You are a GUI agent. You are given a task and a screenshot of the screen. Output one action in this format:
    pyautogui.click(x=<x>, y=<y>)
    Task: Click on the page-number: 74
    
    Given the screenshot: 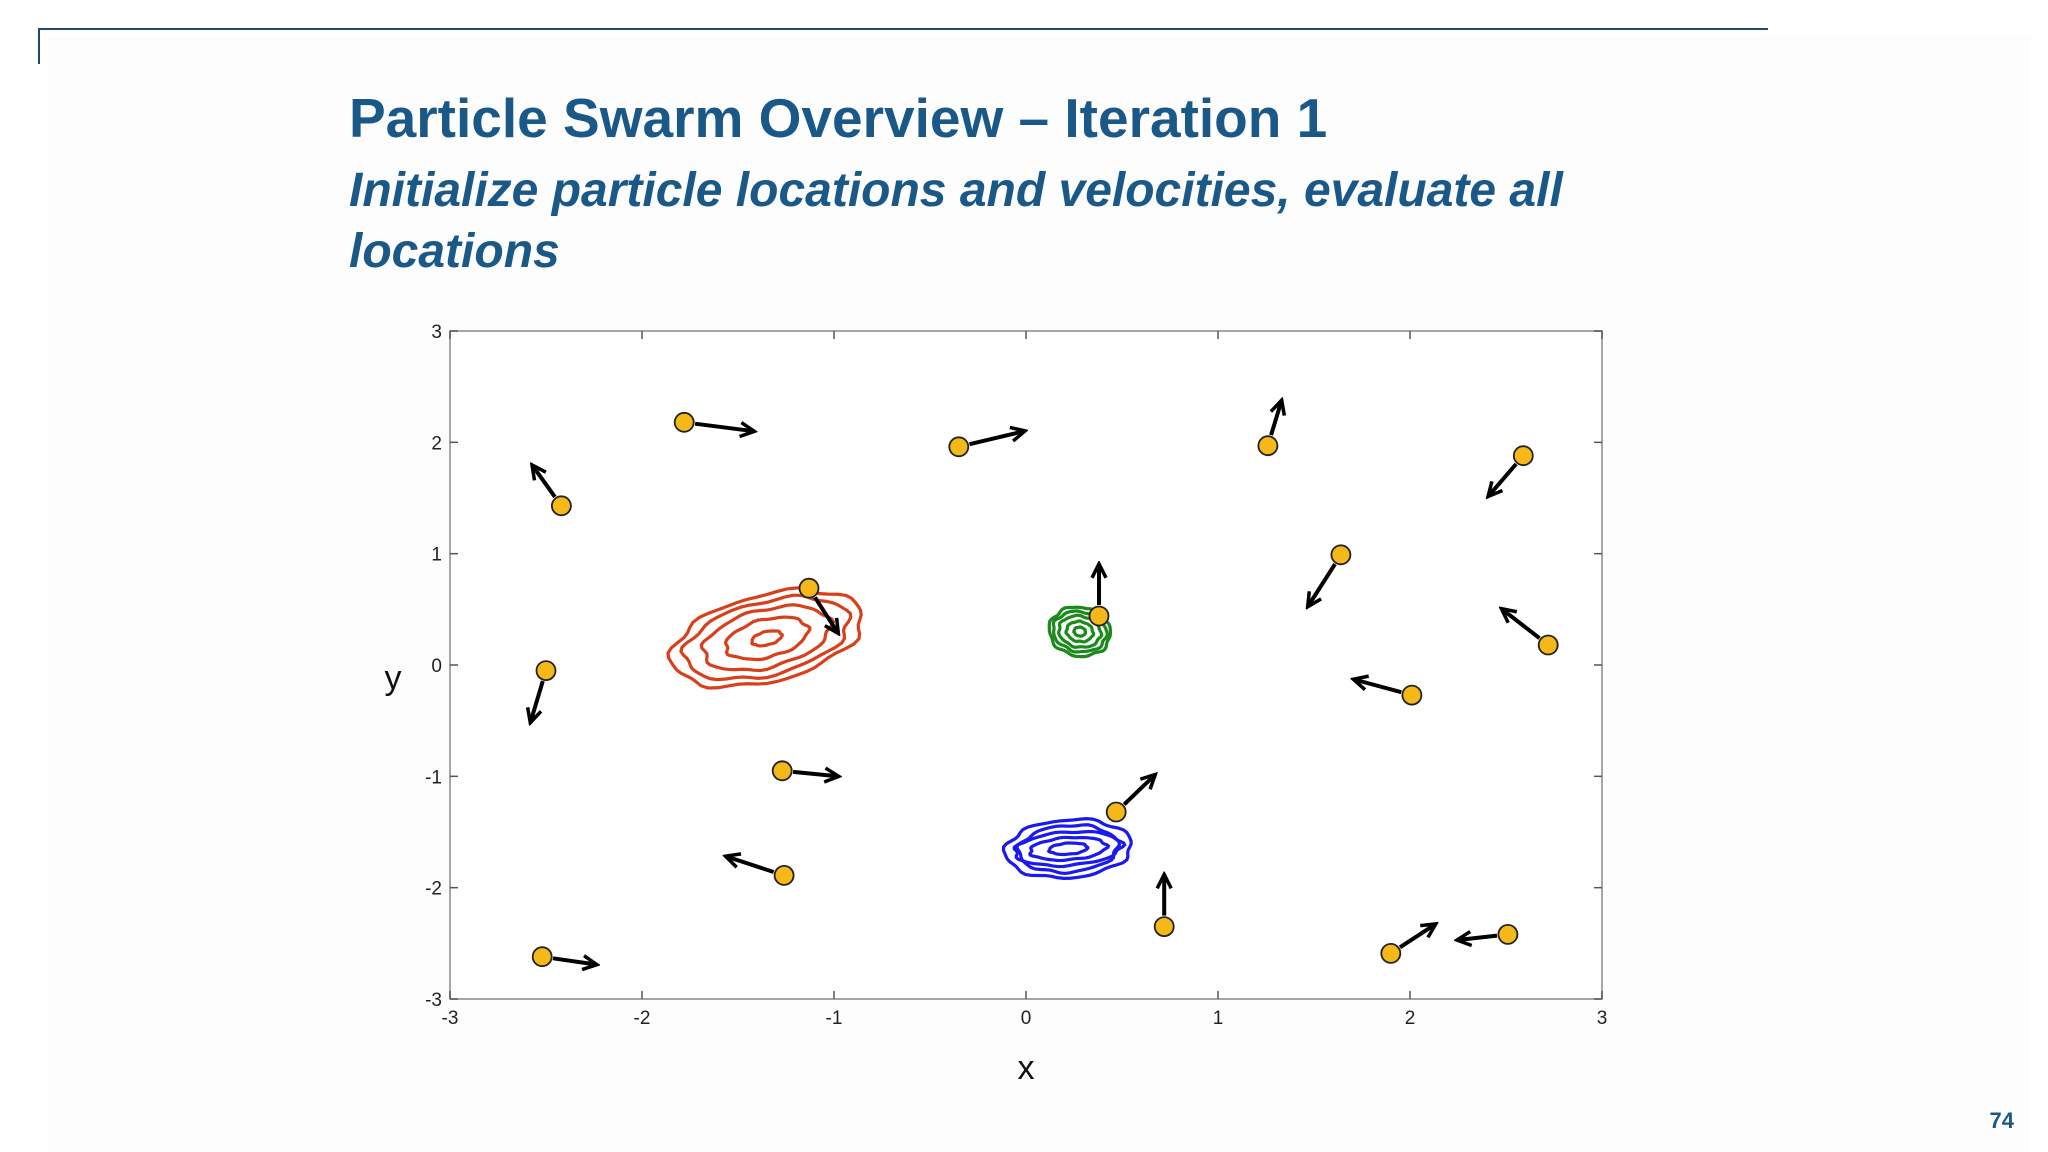 What is the action you would take?
    pyautogui.click(x=2001, y=1120)
    